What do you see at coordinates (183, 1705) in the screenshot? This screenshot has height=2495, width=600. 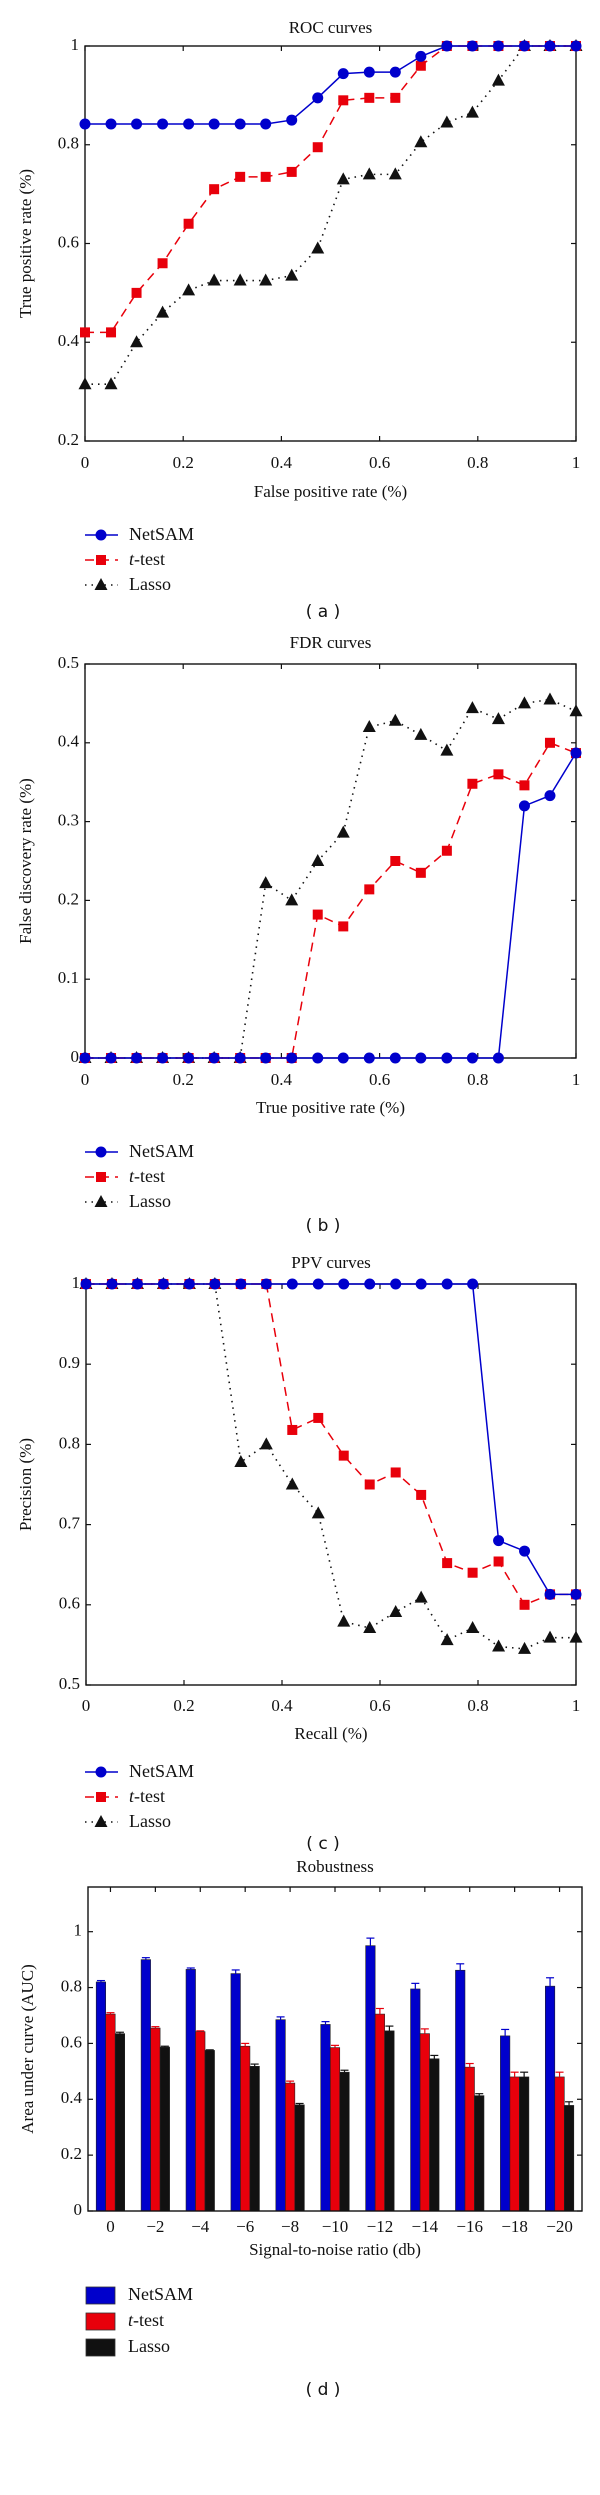 I see `x-tick-label: 0.2` at bounding box center [183, 1705].